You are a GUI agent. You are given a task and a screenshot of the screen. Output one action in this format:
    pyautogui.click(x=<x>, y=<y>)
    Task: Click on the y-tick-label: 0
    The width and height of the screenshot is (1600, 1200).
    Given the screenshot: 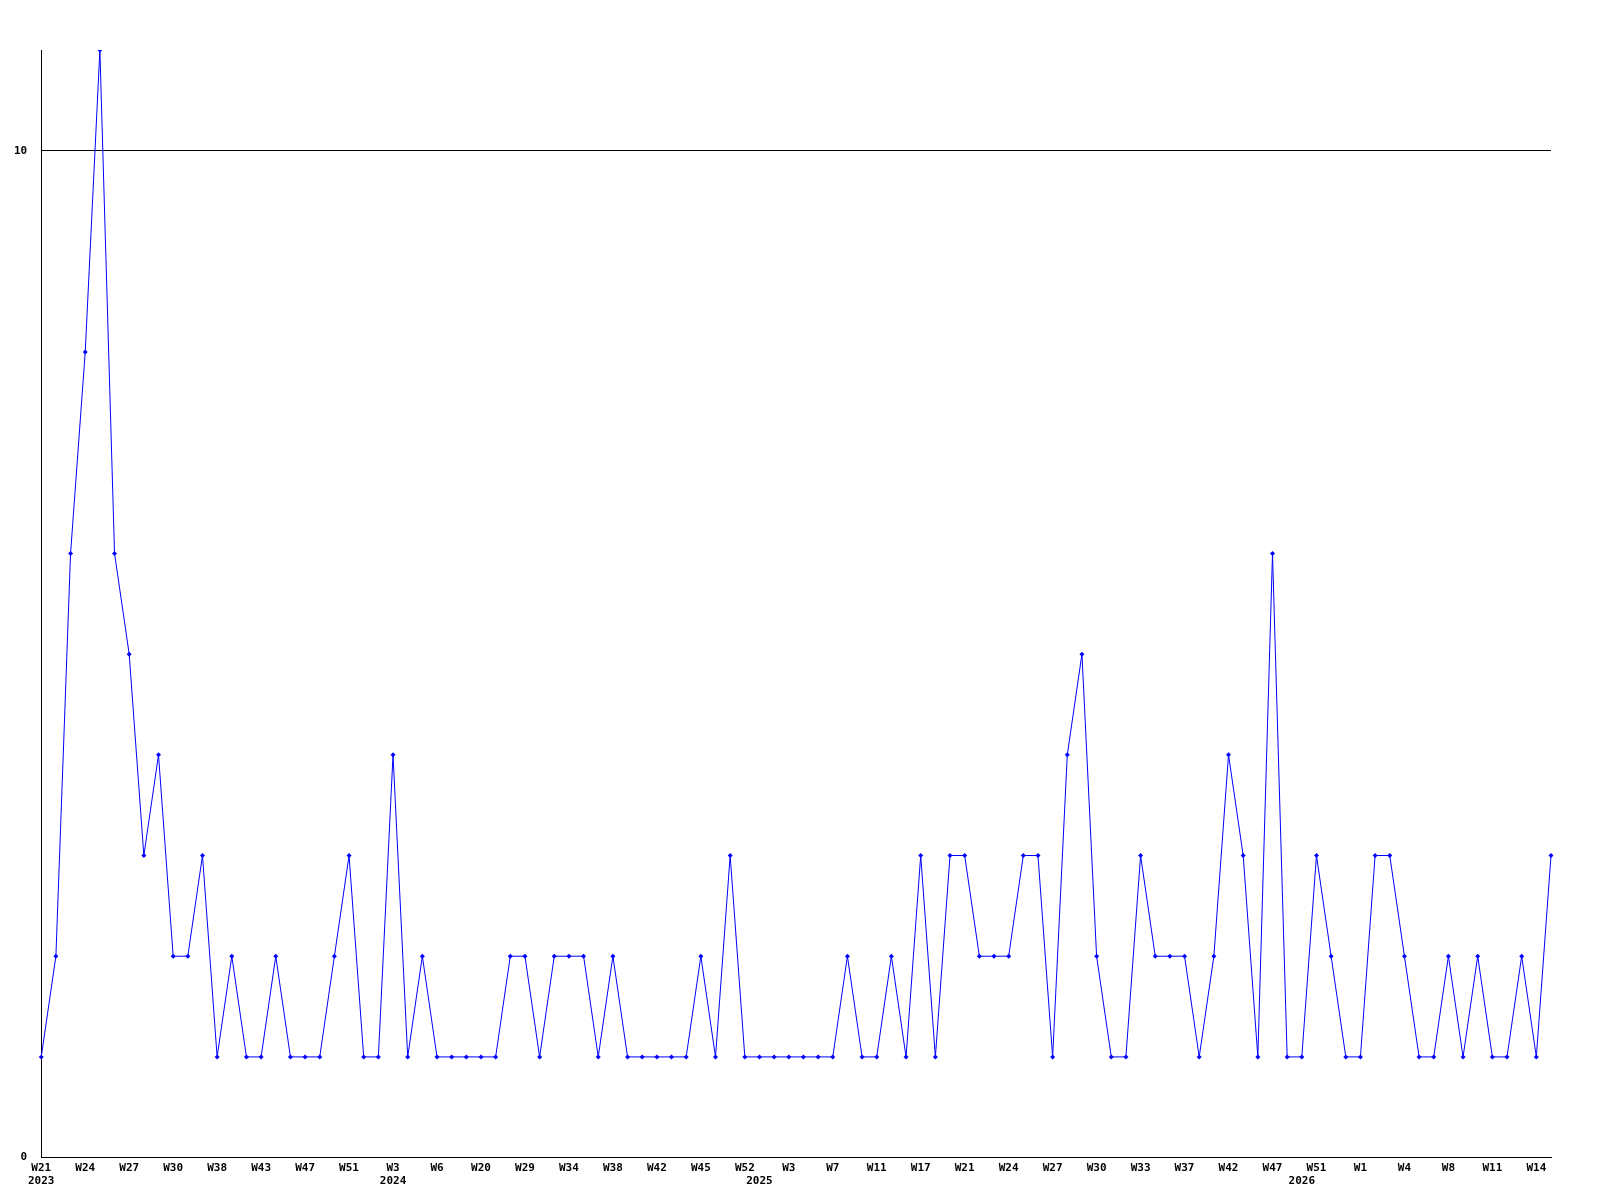 What is the action you would take?
    pyautogui.click(x=24, y=1157)
    